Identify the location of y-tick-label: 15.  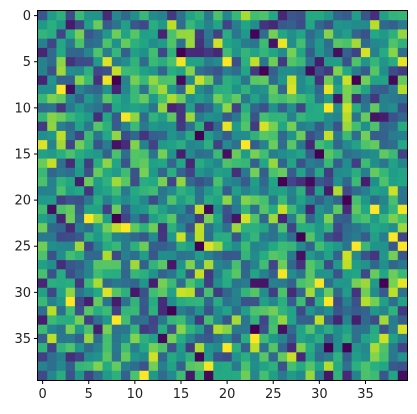
(22, 154).